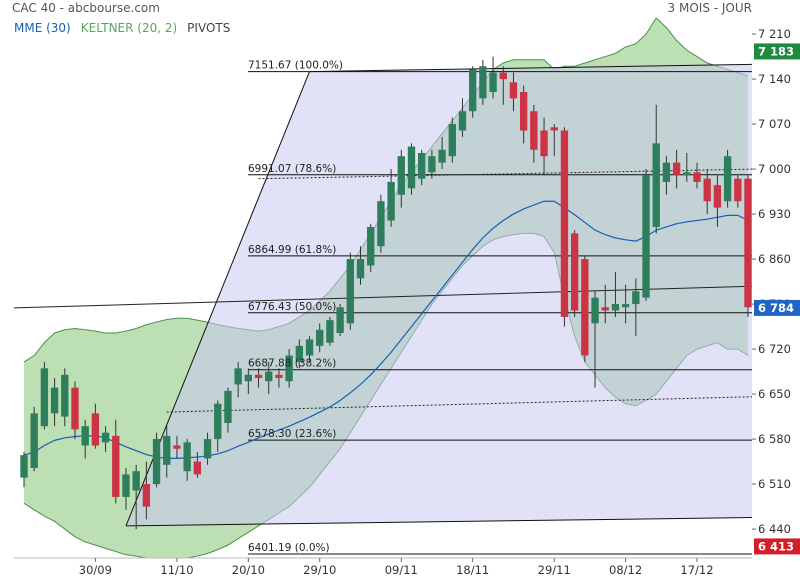  What do you see at coordinates (554, 570) in the screenshot?
I see `x-tick-label: 29/11` at bounding box center [554, 570].